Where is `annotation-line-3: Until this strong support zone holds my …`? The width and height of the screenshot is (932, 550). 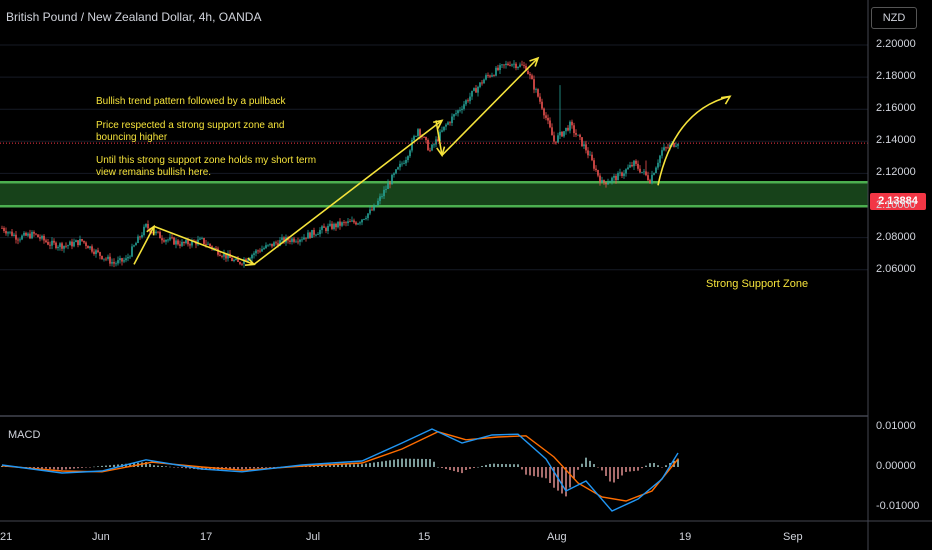 annotation-line-3: Until this strong support zone holds my … is located at coordinates (206, 166).